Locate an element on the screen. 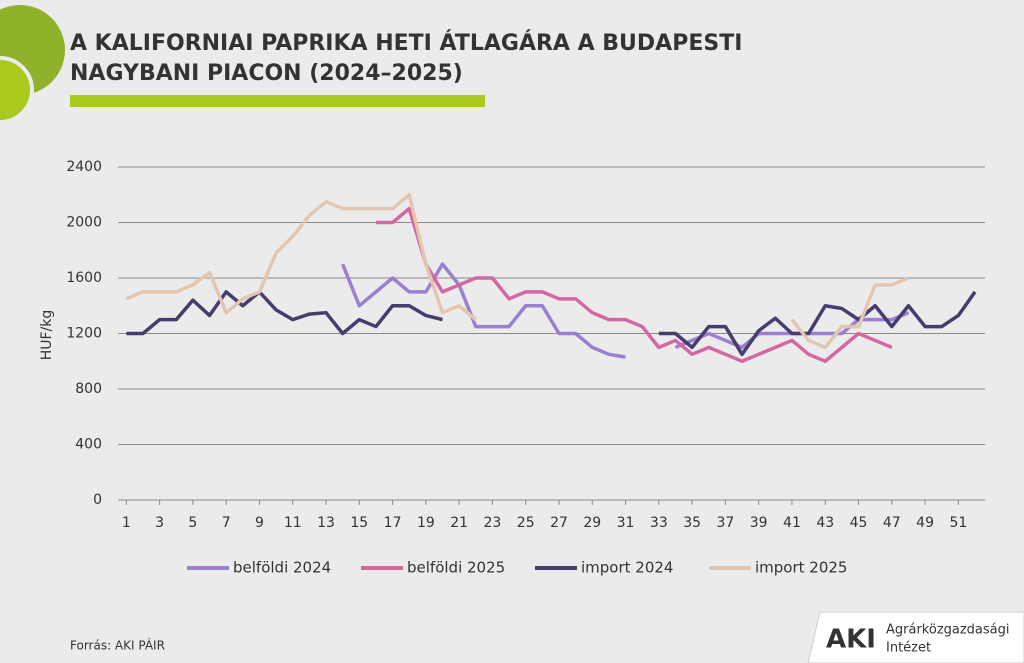 The height and width of the screenshot is (663, 1024). logo-mark: AKI is located at coordinates (851, 640).